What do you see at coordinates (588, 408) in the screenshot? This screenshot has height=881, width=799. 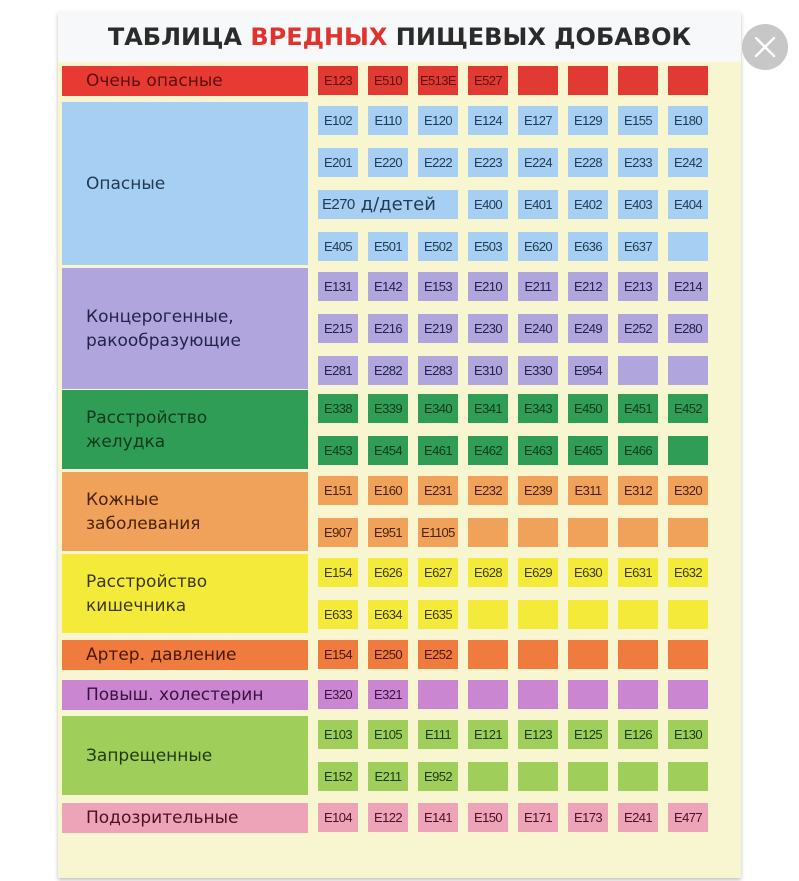 I see `additive-code: E450` at bounding box center [588, 408].